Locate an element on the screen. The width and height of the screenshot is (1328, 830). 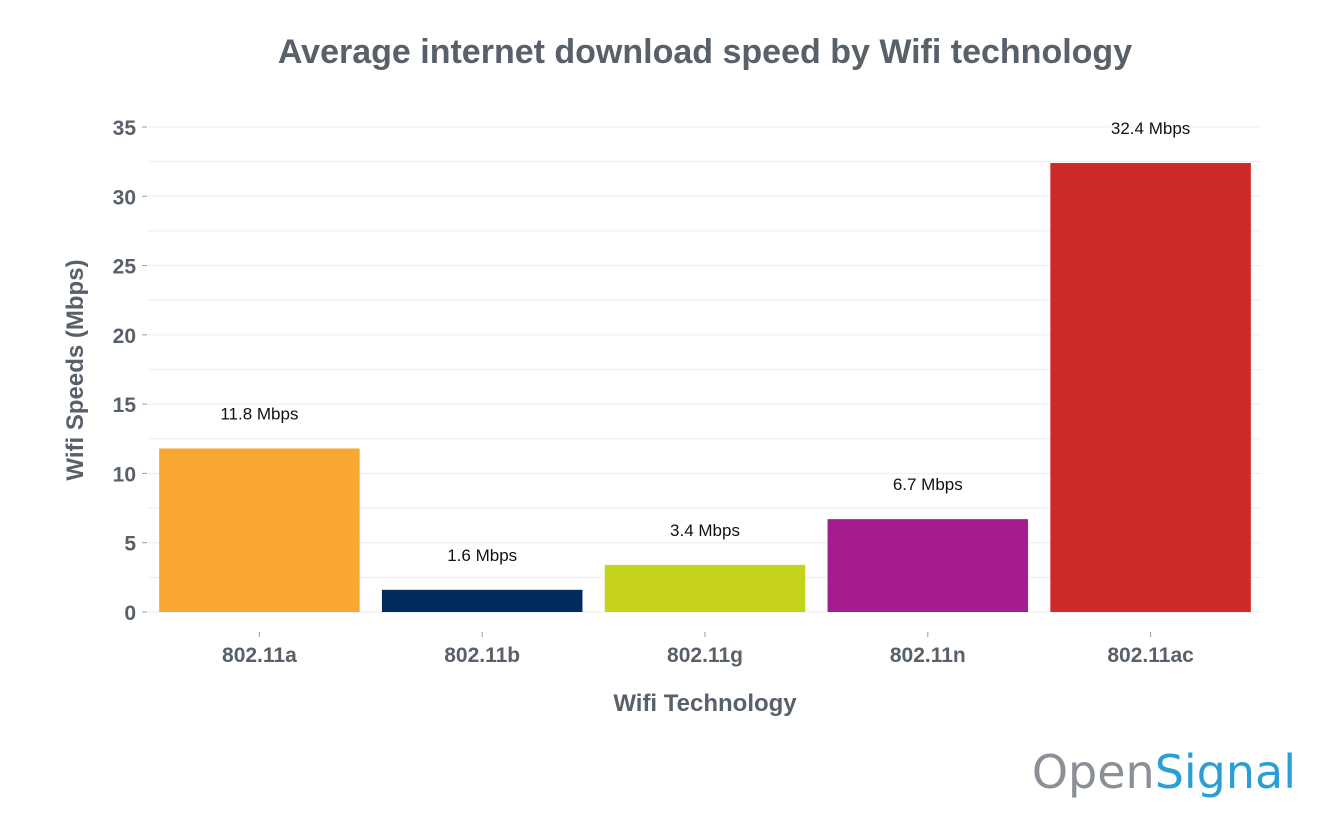
data-label: 1.6 Mbps is located at coordinates (482, 555).